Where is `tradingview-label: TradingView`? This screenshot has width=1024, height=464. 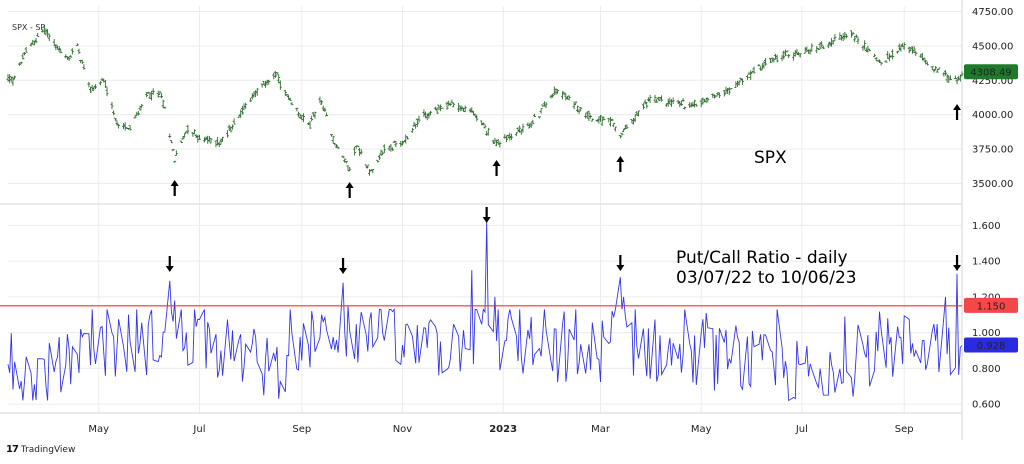 tradingview-label: TradingView is located at coordinates (48, 449).